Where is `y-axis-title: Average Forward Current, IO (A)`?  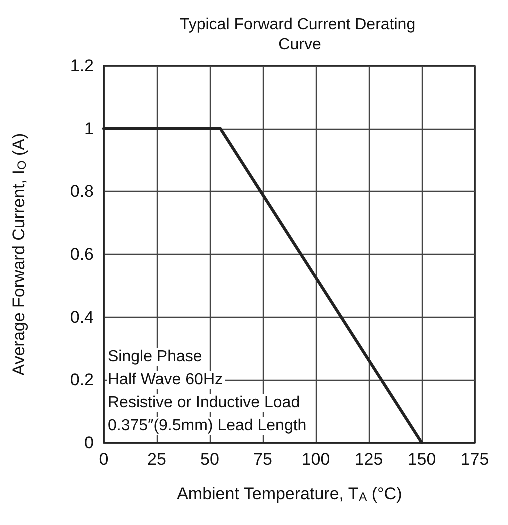
y-axis-title: Average Forward Current, IO (A) is located at coordinates (19, 254).